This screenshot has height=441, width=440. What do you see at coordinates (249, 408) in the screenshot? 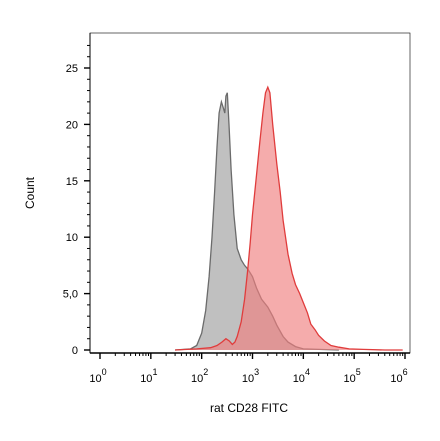
I see `x-axis-title: rat CD28 FITC` at bounding box center [249, 408].